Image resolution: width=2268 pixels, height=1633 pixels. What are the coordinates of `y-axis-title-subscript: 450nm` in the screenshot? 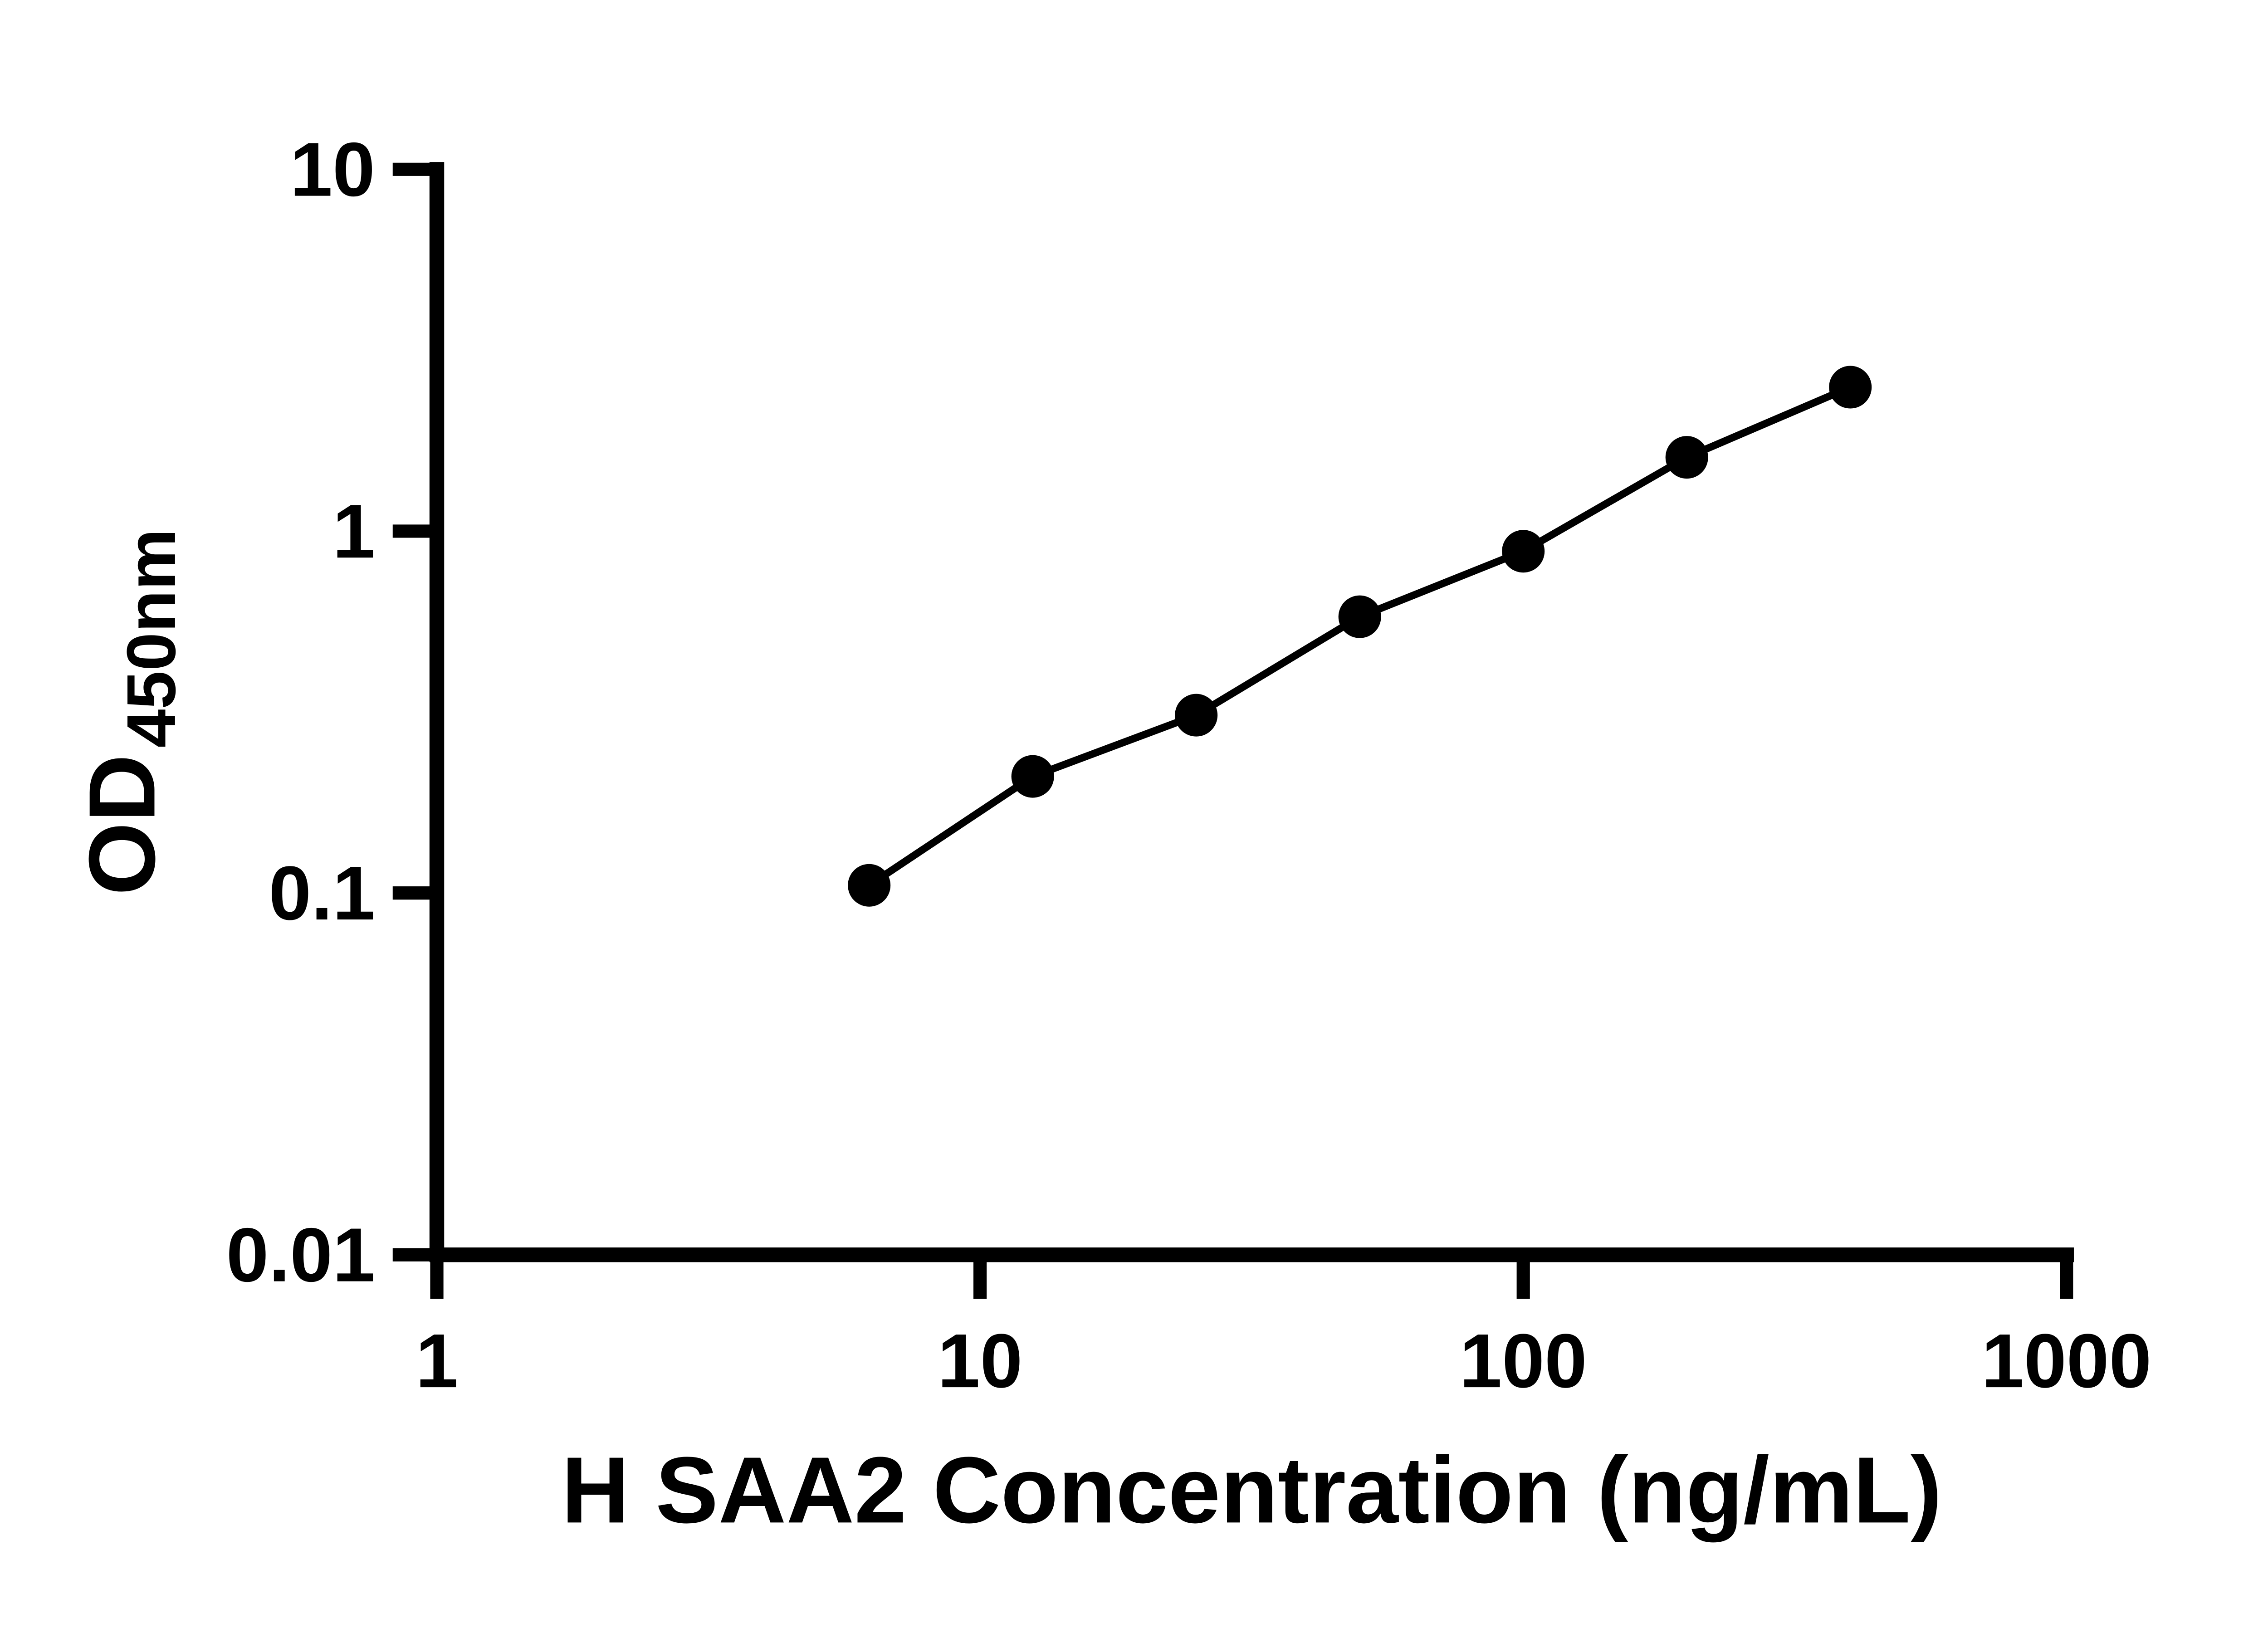 It's located at (151, 638).